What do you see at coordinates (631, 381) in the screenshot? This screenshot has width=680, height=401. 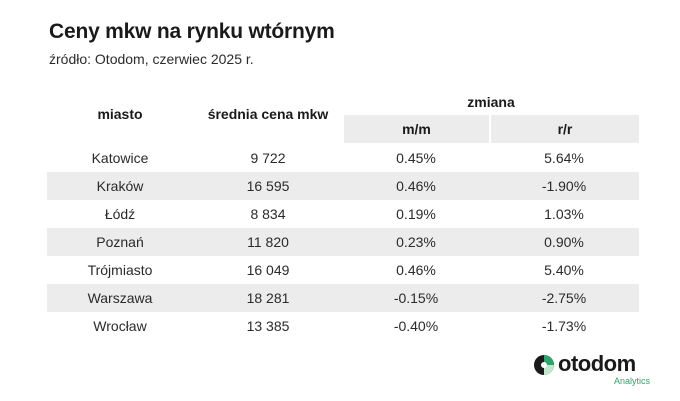 I see `analytics-label: Analytics` at bounding box center [631, 381].